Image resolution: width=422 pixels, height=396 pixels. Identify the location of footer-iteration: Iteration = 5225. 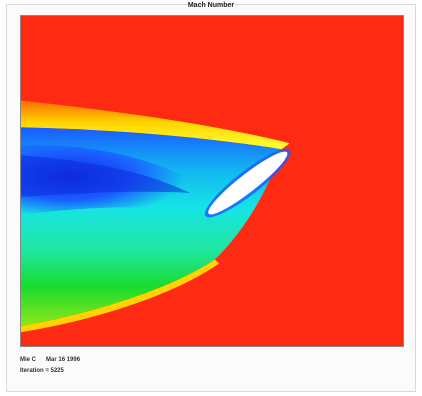
(42, 371).